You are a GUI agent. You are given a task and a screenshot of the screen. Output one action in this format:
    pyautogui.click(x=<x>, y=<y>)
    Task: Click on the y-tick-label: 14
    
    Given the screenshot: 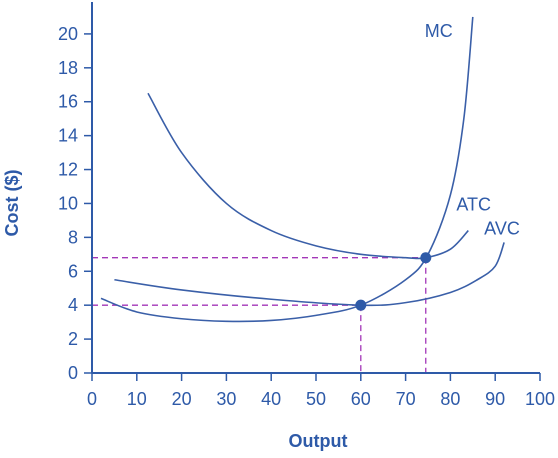 What is the action you would take?
    pyautogui.click(x=68, y=136)
    